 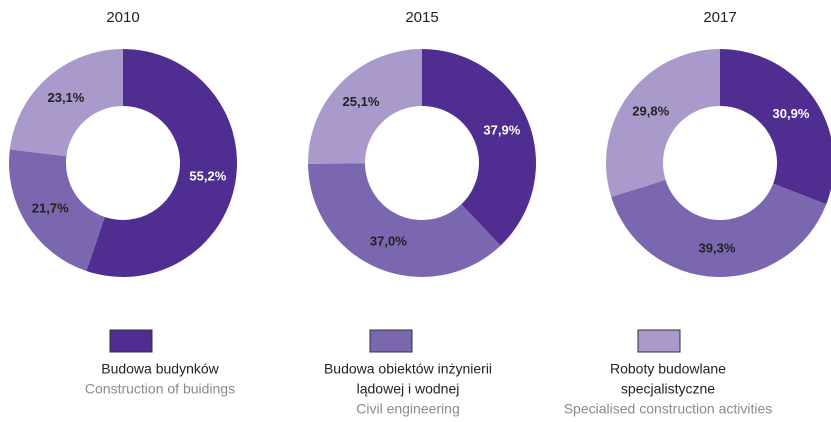 I want to click on legend-subtitle: Construction of buidings, so click(x=160, y=389).